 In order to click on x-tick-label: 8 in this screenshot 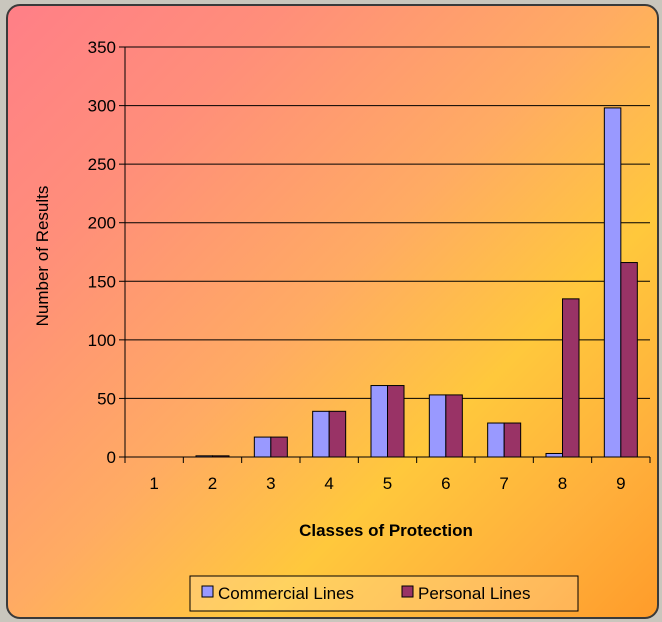, I will do `click(562, 483)`.